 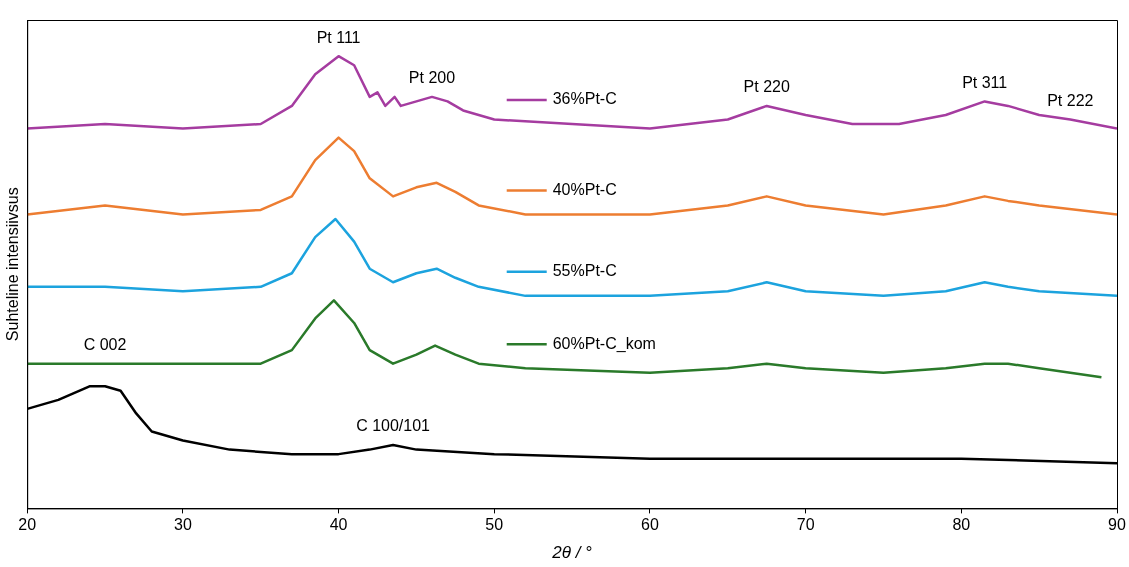 What do you see at coordinates (961, 525) in the screenshot?
I see `x-tick-label: 80` at bounding box center [961, 525].